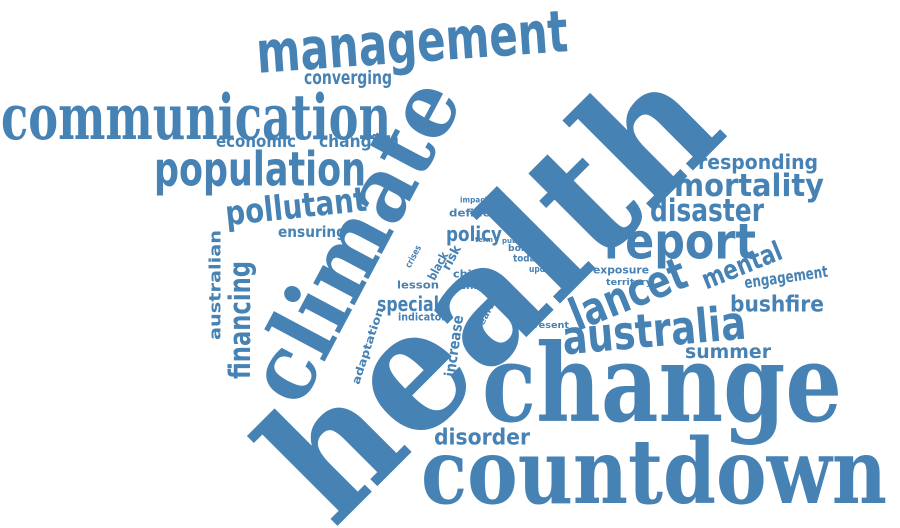  I want to click on word-bushfire: bushfire, so click(777, 305).